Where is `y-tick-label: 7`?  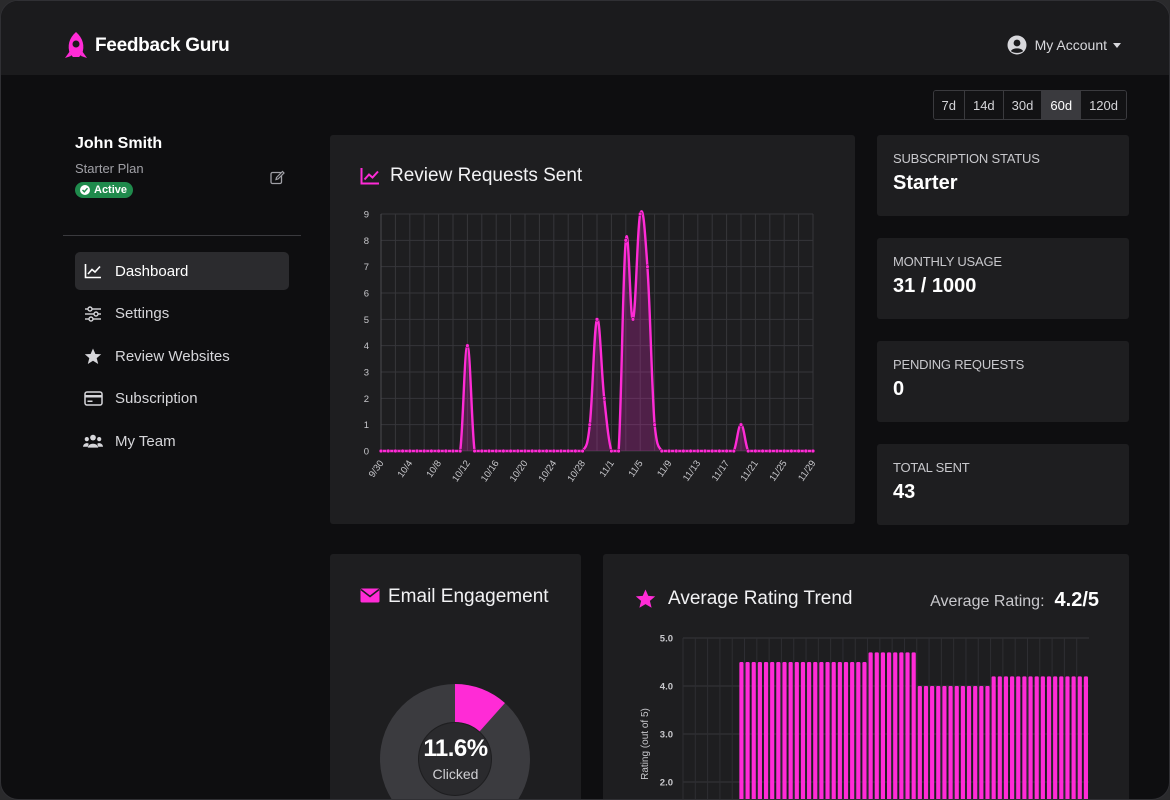 y-tick-label: 7 is located at coordinates (366, 267).